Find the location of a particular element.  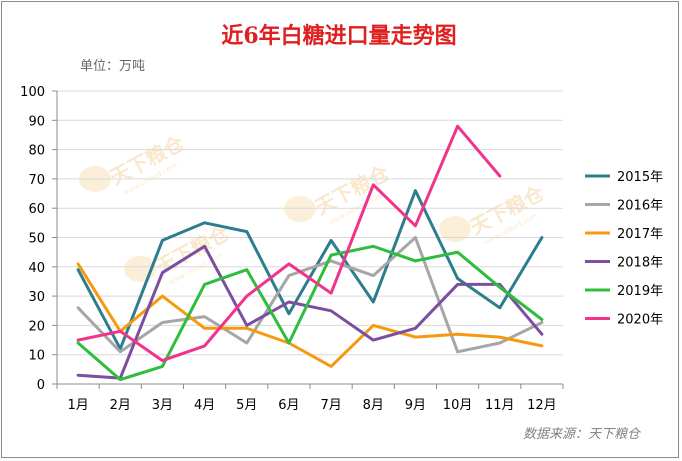

x-tick-label: 10月 is located at coordinates (458, 405).